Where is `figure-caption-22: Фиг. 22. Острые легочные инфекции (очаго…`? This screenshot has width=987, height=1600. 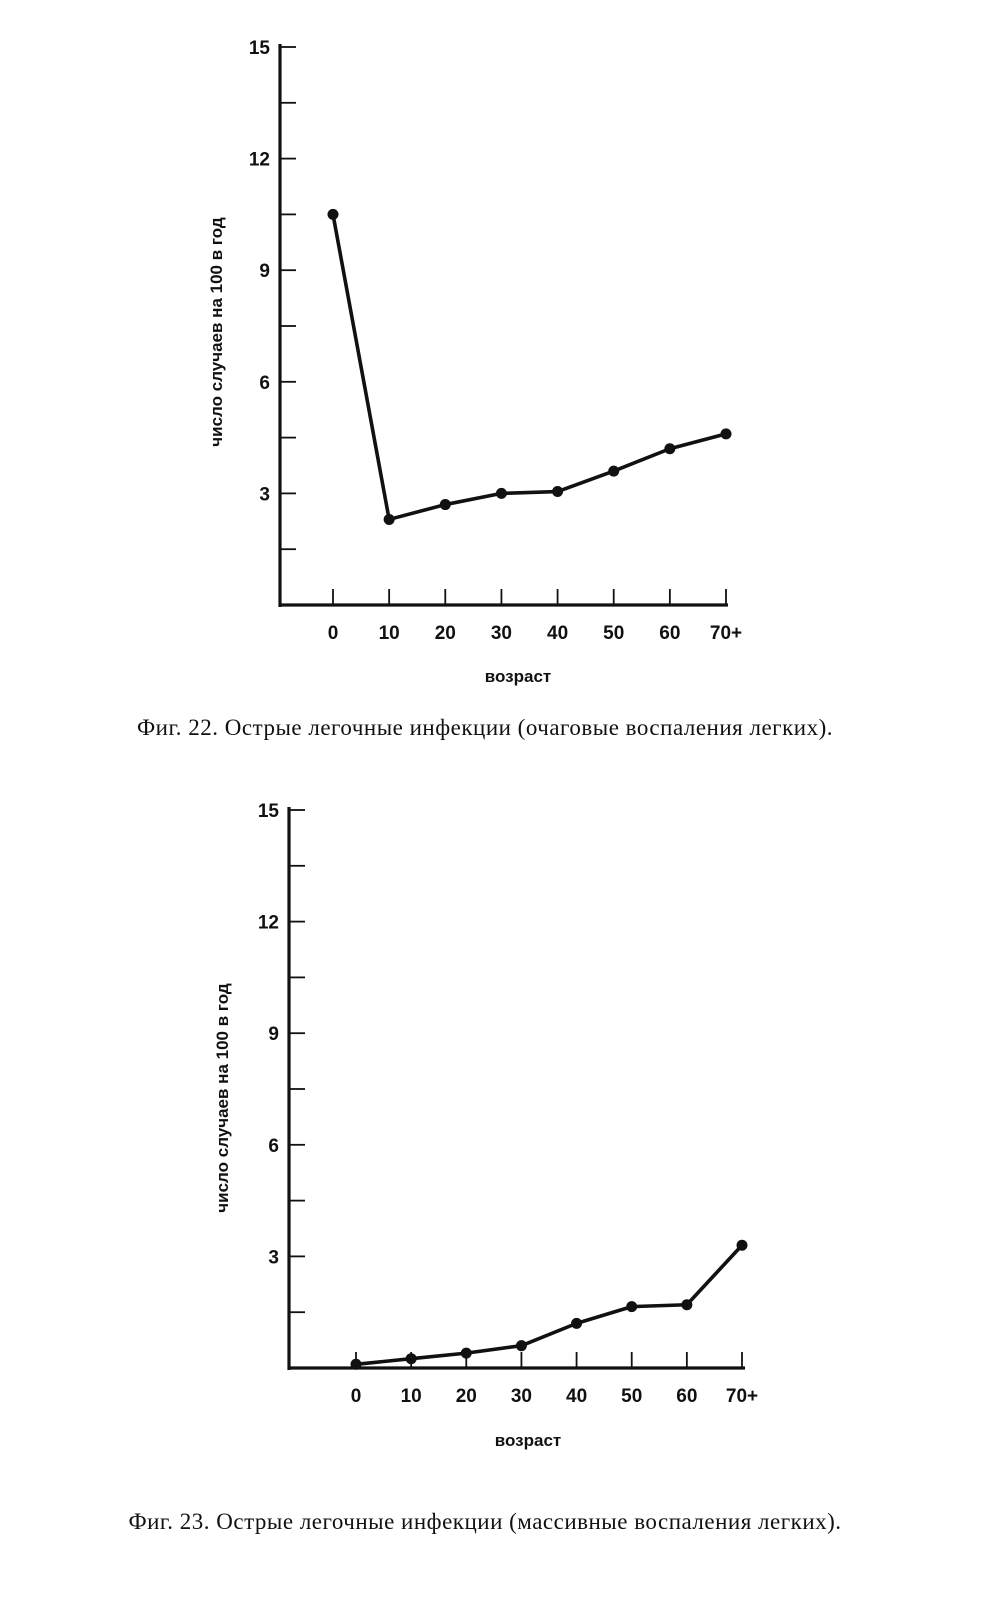 figure-caption-22: Фиг. 22. Острые легочные инфекции (очаго… is located at coordinates (485, 727).